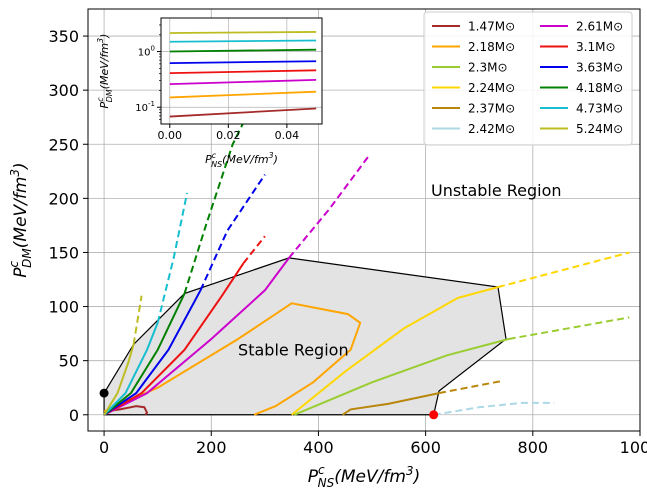 Image resolution: width=647 pixels, height=496 pixels. I want to click on legend-label: 2.3M⊙, so click(488, 68).